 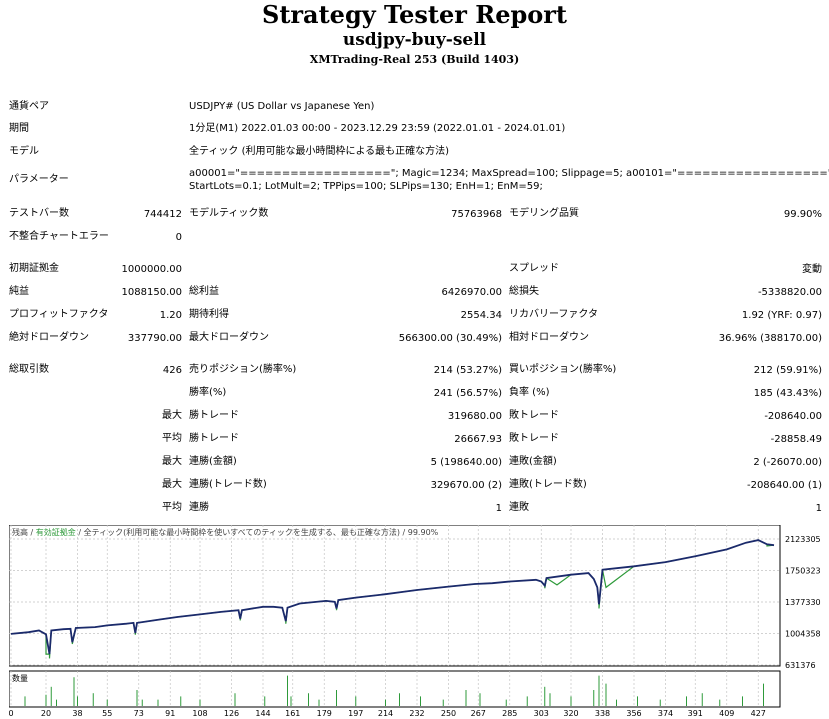 I want to click on maximal-consecutive-profit-value: 329670.00 (2), so click(x=466, y=485).